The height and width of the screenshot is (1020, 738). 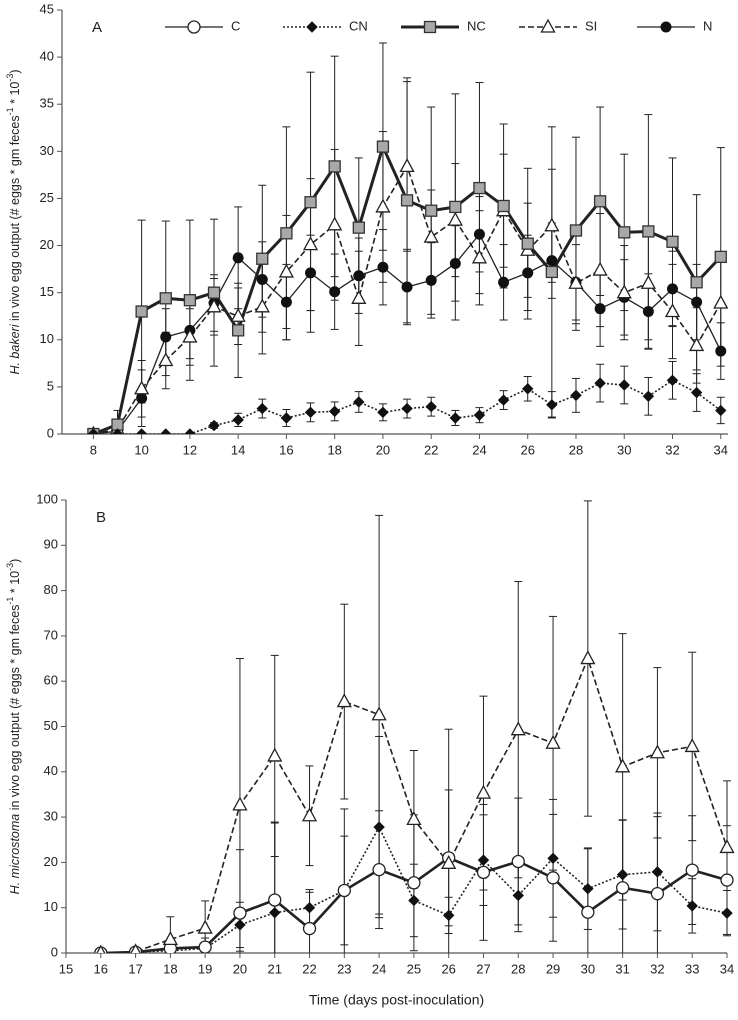 What do you see at coordinates (553, 968) in the screenshot?
I see `x-tick-label: 29` at bounding box center [553, 968].